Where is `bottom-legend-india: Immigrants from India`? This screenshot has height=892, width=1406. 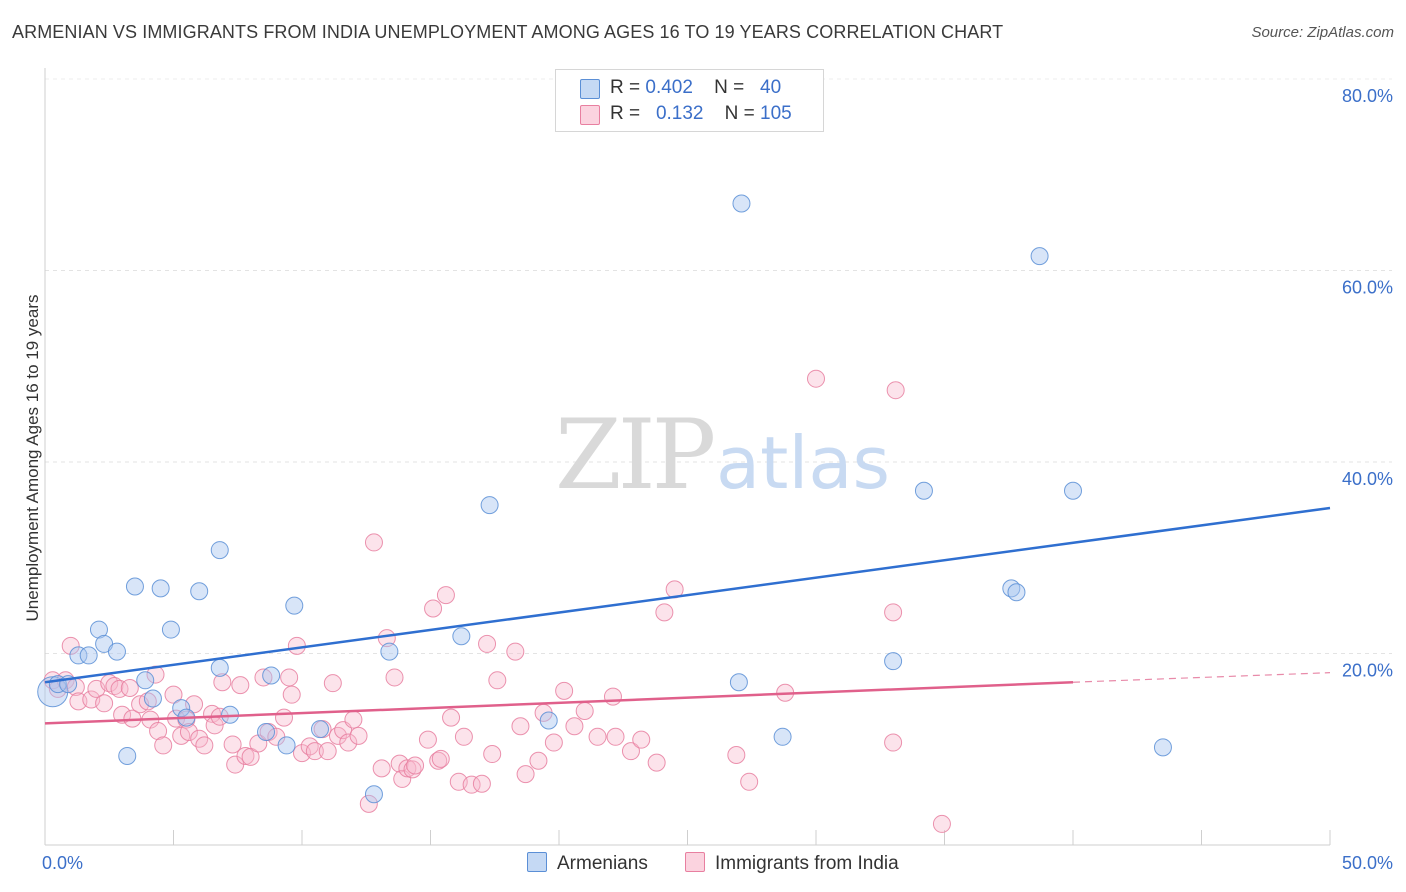
bottom-legend-india: Immigrants from India is located at coordinates (792, 863).